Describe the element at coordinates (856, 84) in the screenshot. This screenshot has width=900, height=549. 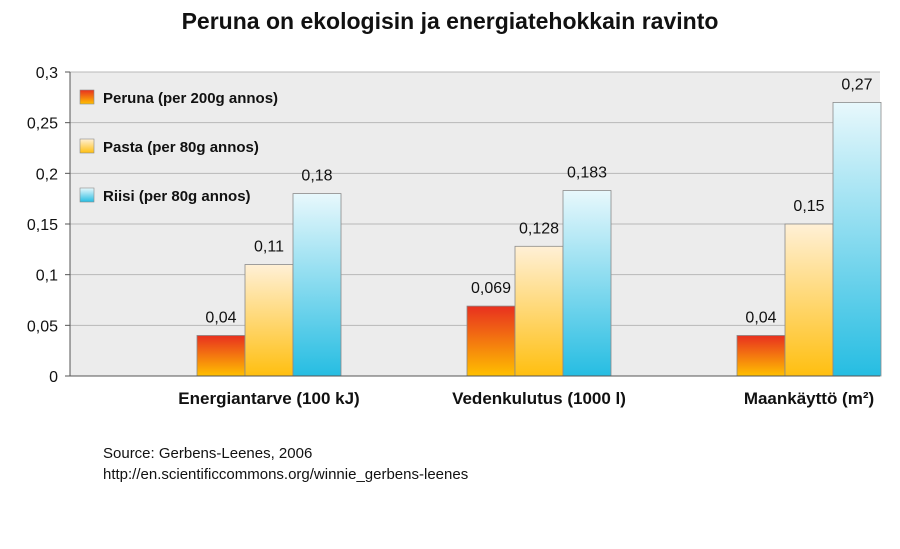
I see `data-label: 0,27` at that location.